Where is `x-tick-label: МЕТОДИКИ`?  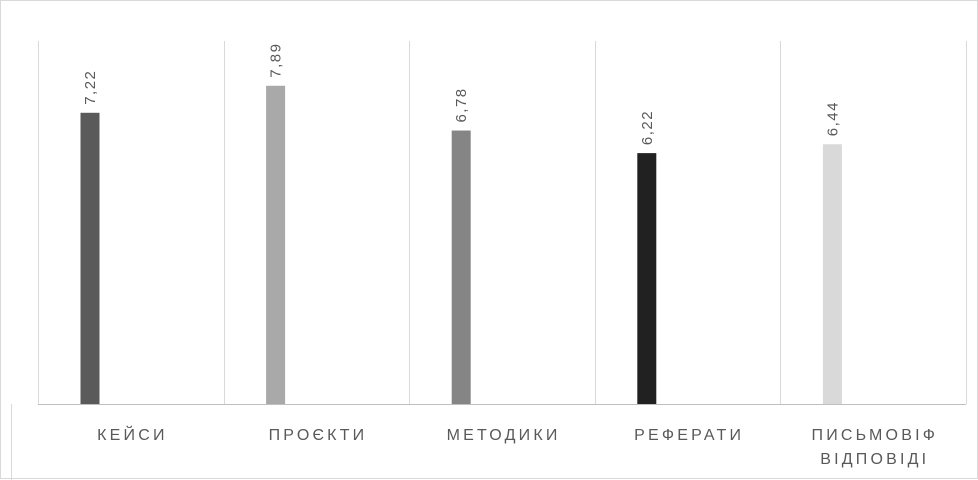 x-tick-label: МЕТОДИКИ is located at coordinates (504, 435).